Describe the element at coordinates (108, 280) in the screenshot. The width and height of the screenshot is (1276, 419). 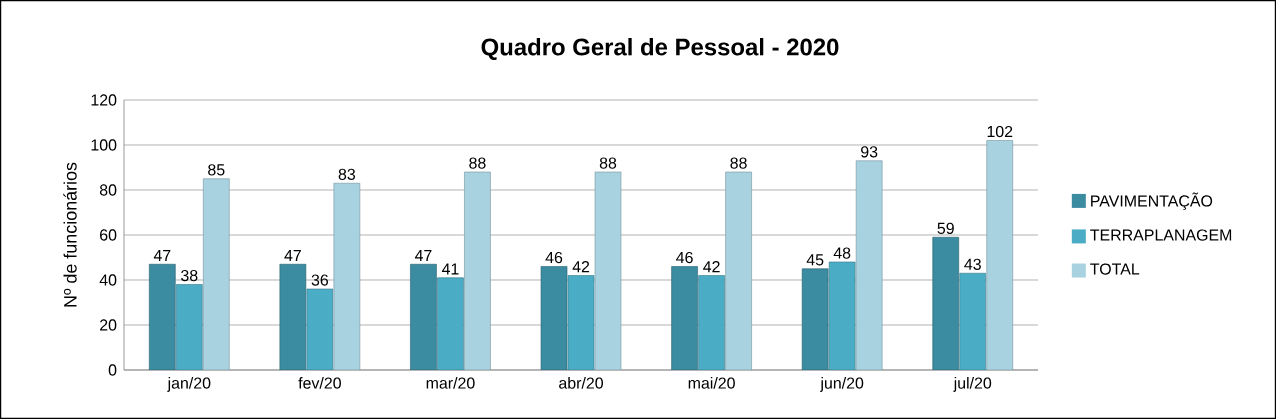
I see `y-tick-label: 40` at that location.